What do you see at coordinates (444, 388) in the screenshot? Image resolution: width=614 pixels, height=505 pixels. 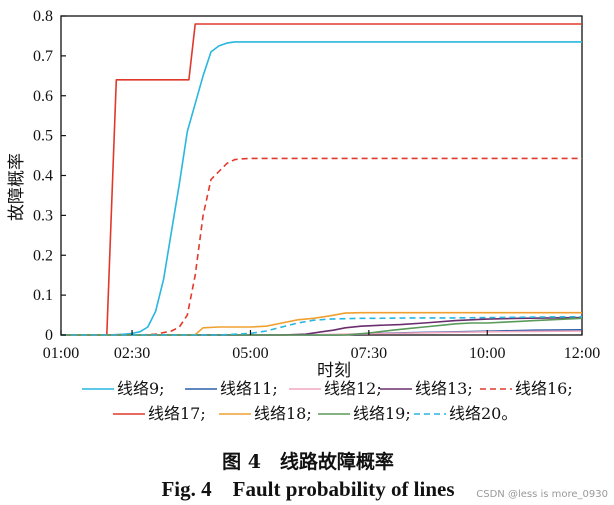 I see `legend-label-3: 线络13;` at bounding box center [444, 388].